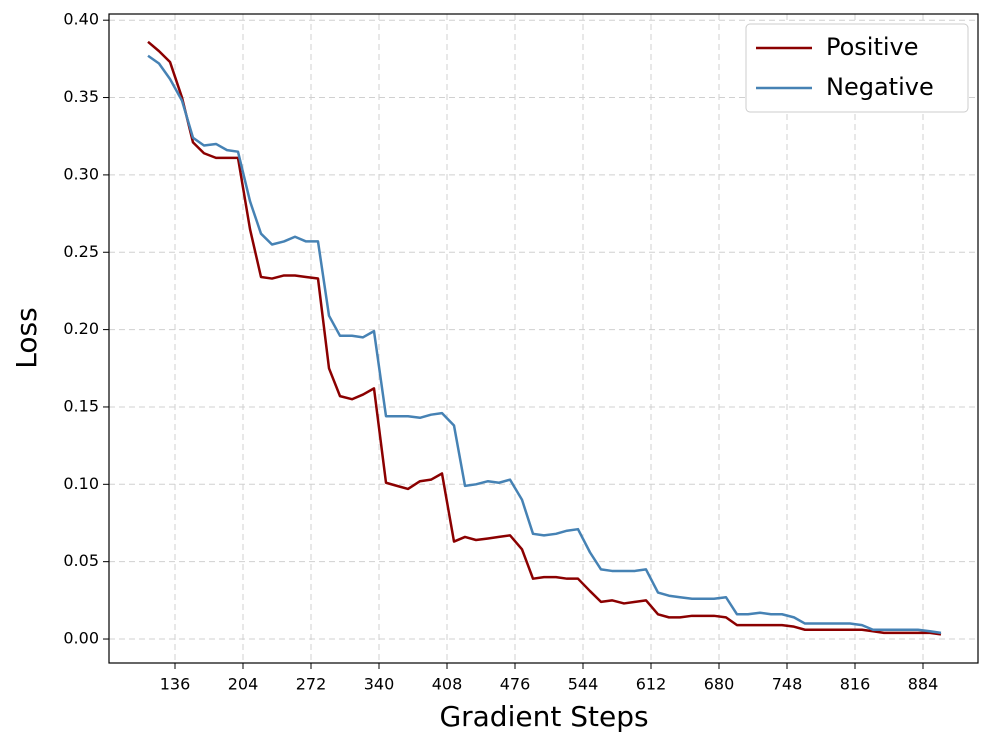 This screenshot has width=996, height=749. I want to click on x-tick-label: 476, so click(515, 684).